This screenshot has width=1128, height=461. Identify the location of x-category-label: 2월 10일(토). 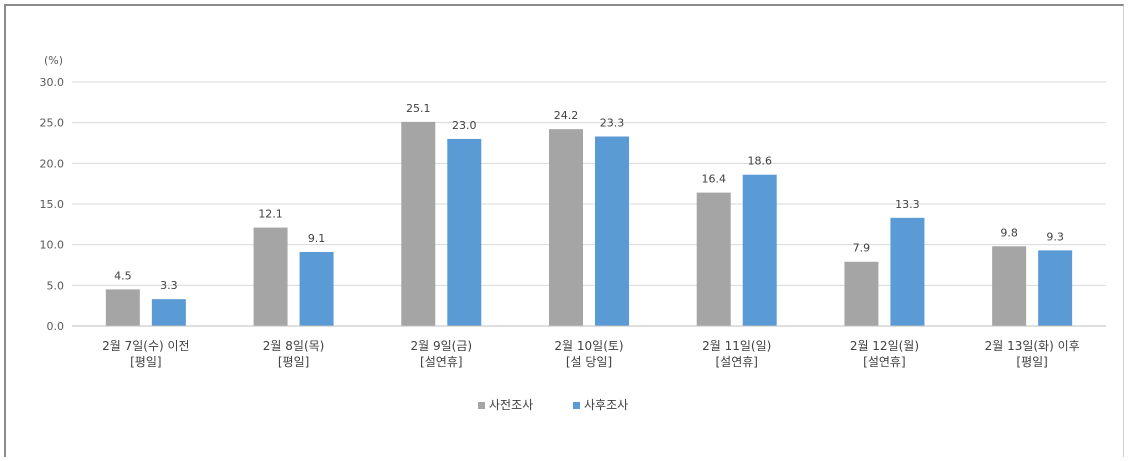
(588, 346).